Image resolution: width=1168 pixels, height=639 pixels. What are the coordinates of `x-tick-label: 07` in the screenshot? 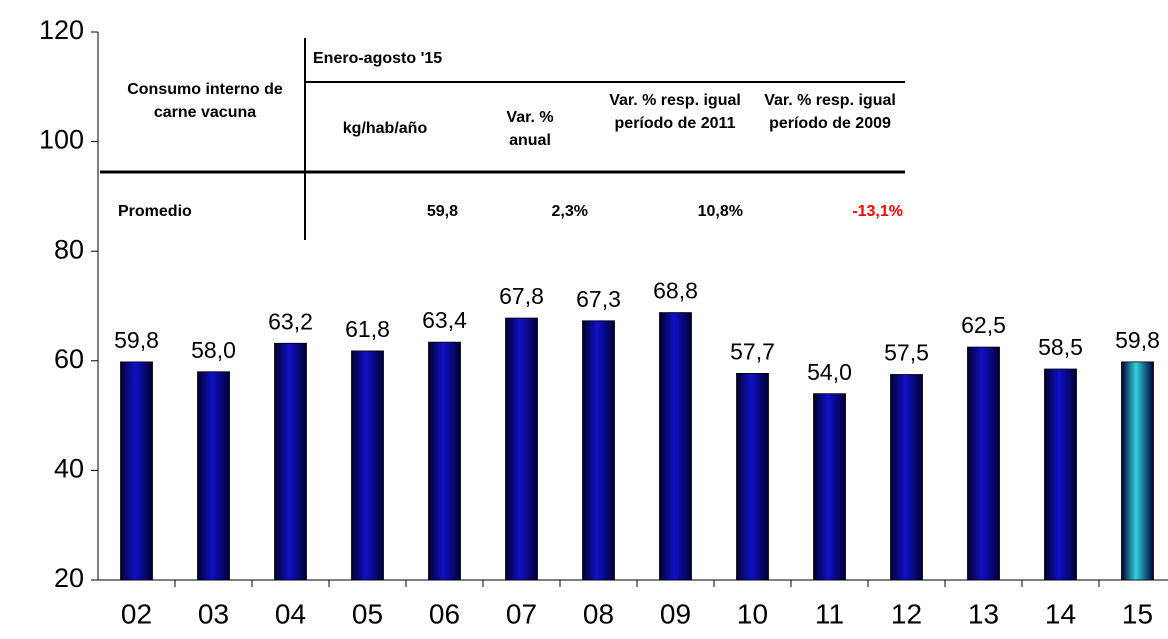 It's located at (521, 613).